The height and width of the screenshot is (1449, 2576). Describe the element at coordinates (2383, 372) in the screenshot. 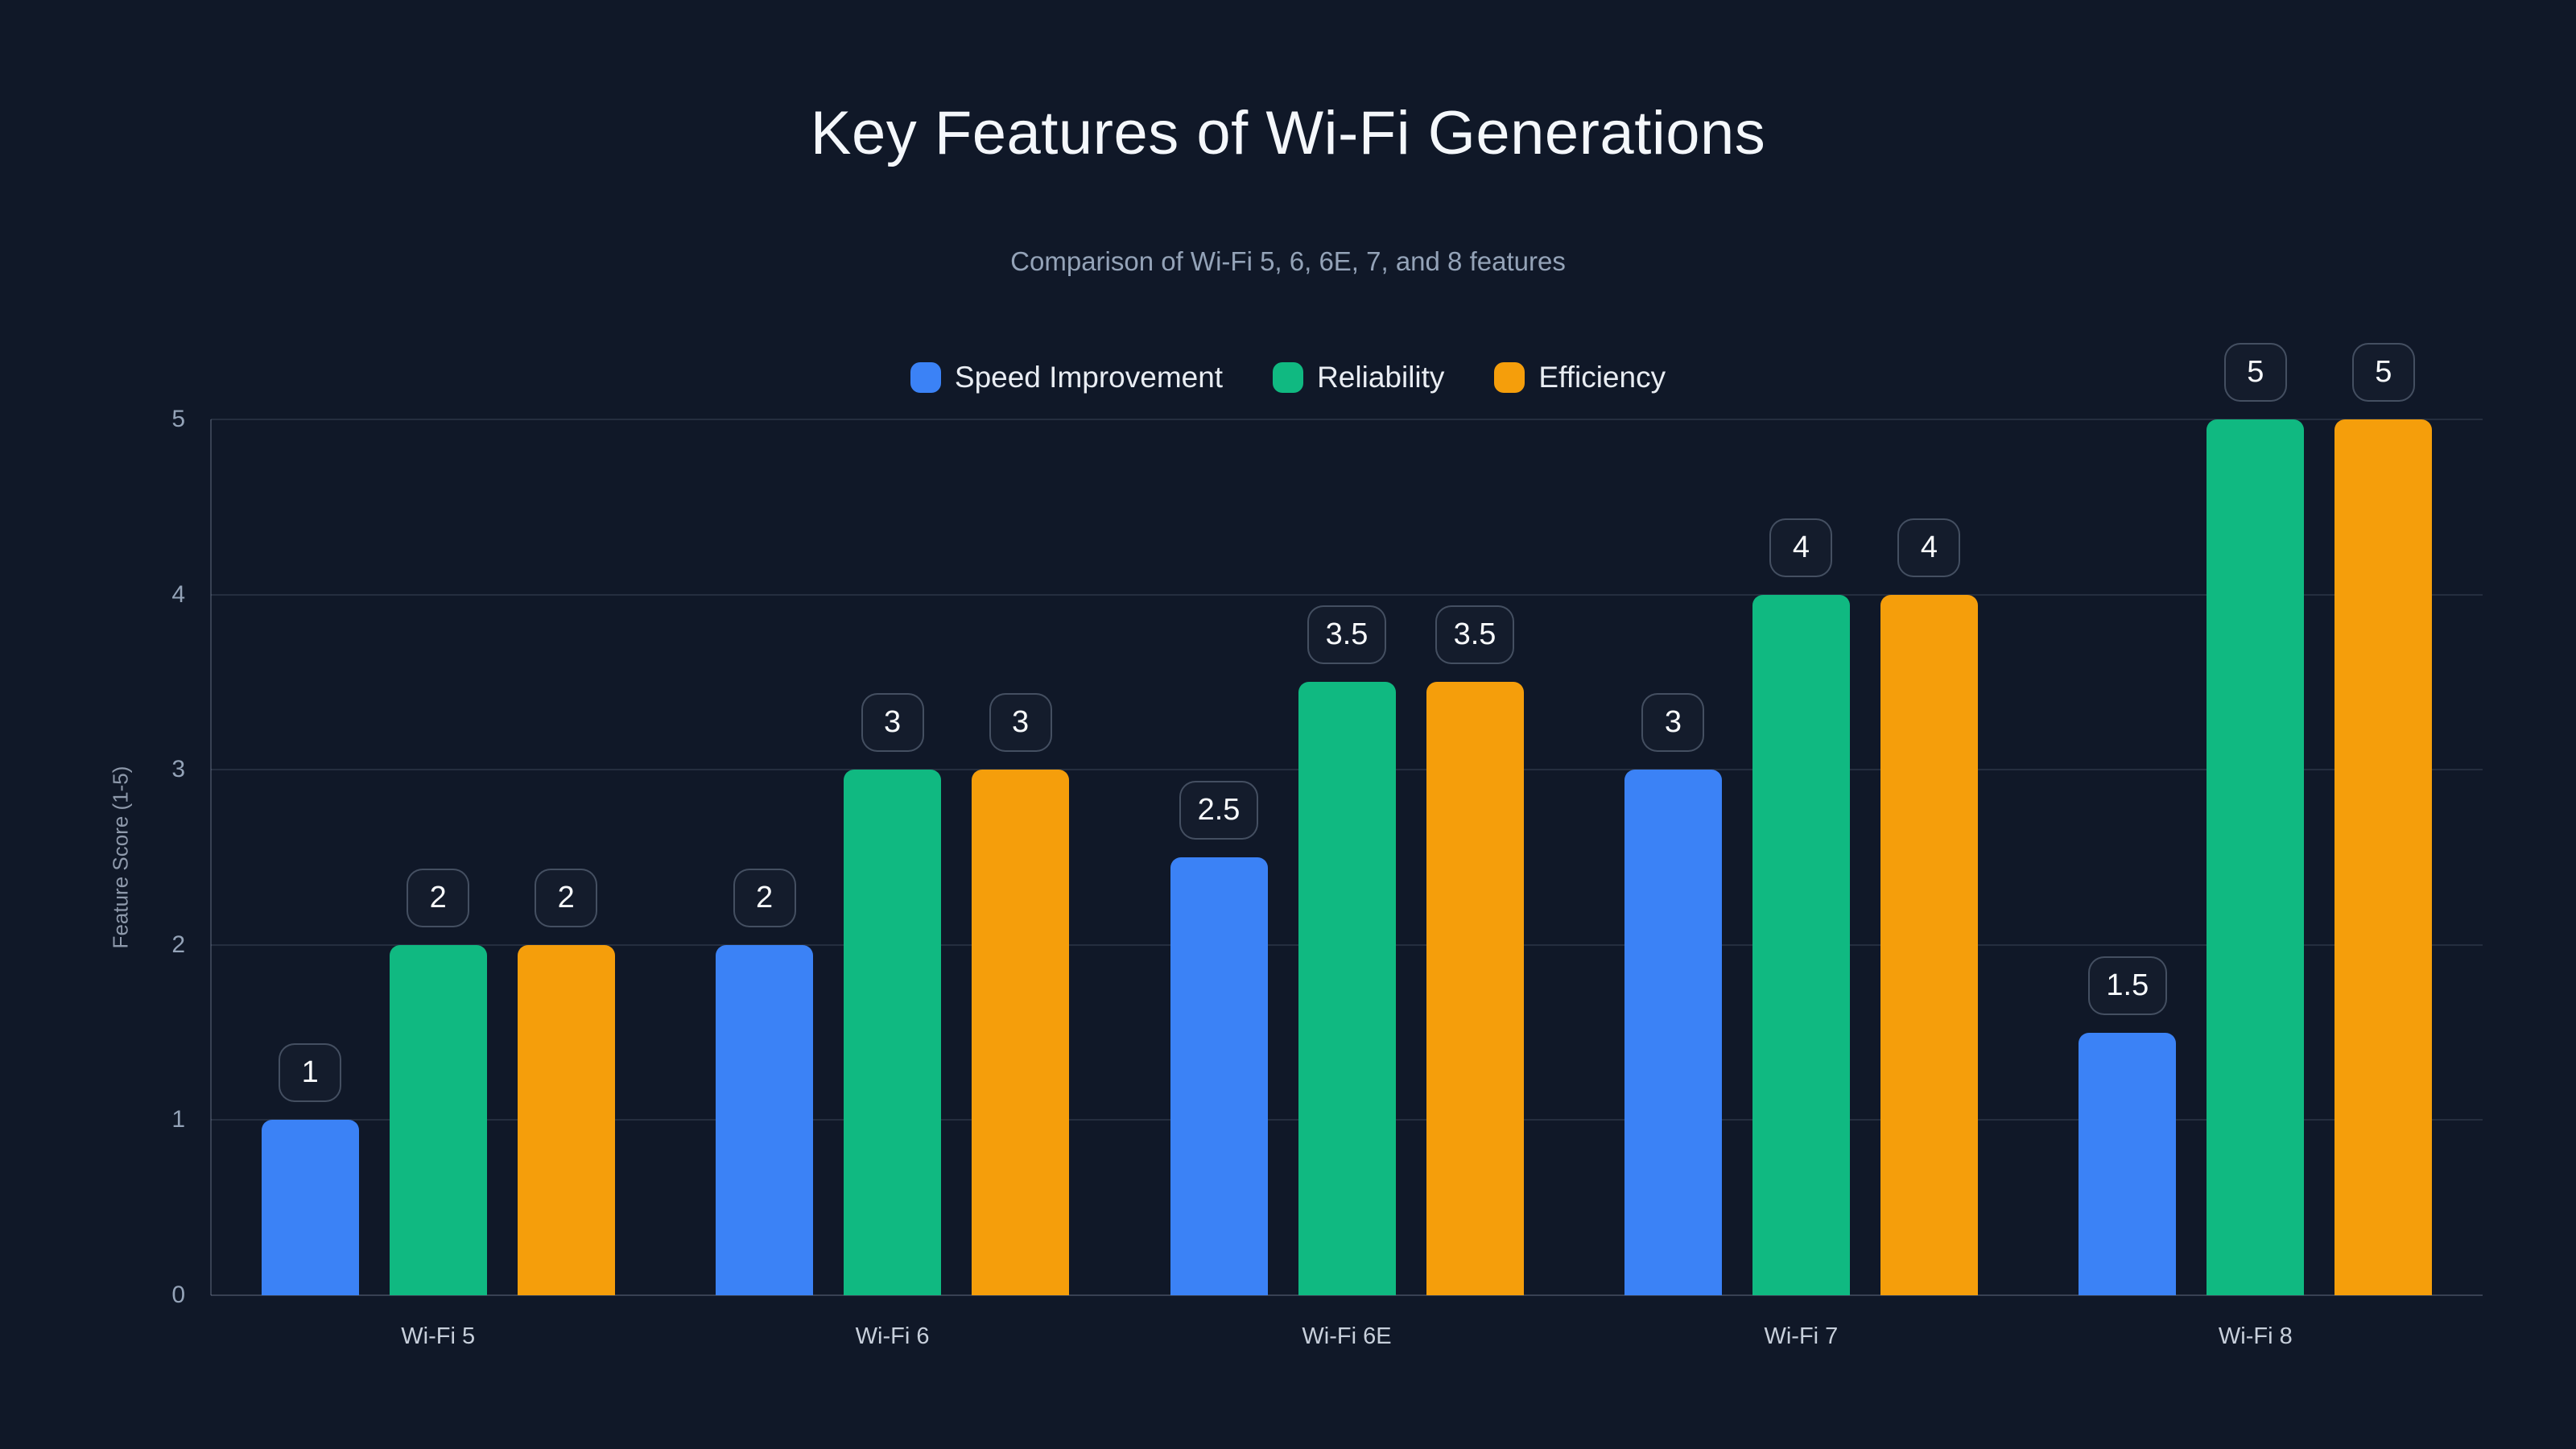

I see `value-label-efficiency-wi-fi-8: 5` at that location.